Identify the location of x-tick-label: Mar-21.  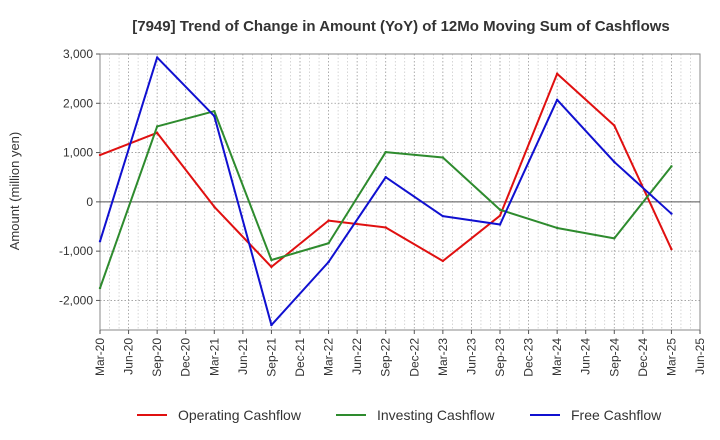
(214, 357).